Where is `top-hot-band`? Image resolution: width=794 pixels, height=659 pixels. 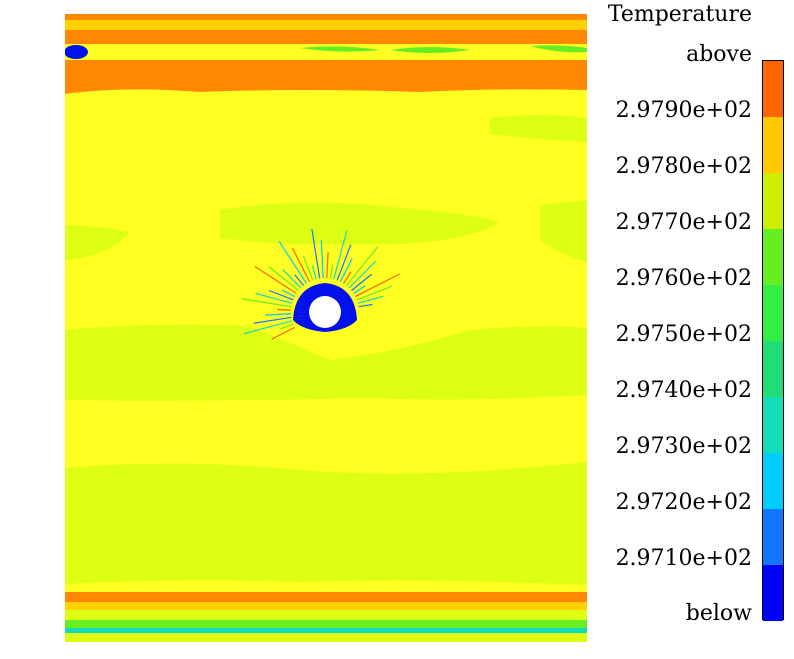
top-hot-band is located at coordinates (326, 77).